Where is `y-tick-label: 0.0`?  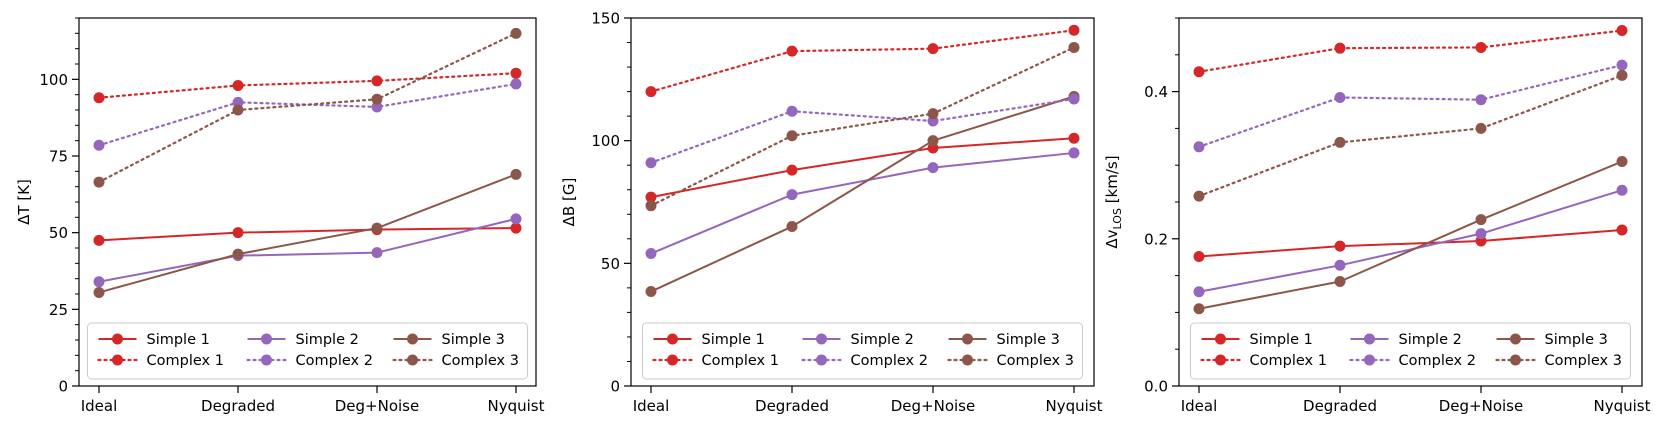 y-tick-label: 0.0 is located at coordinates (1156, 387).